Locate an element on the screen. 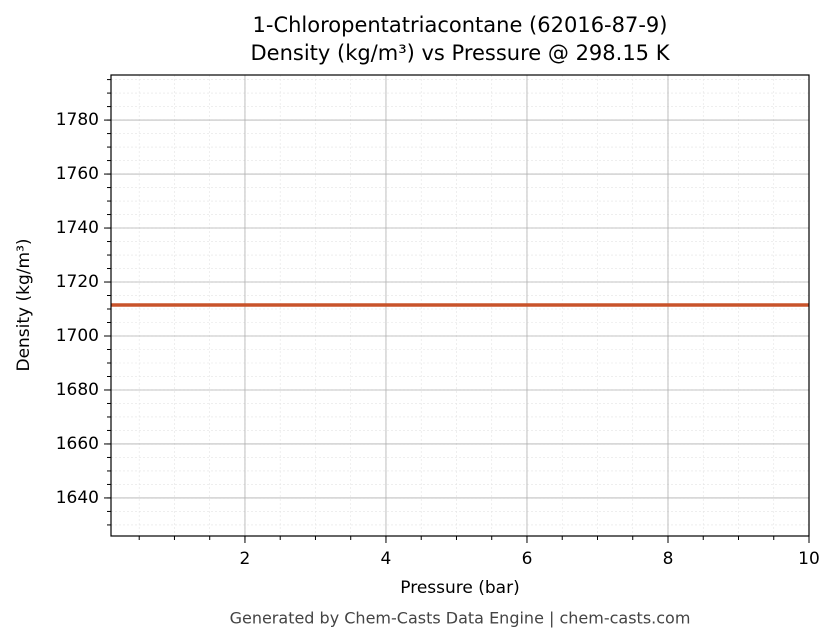 This screenshot has height=644, width=836. x-tick-label: 4 is located at coordinates (386, 559).